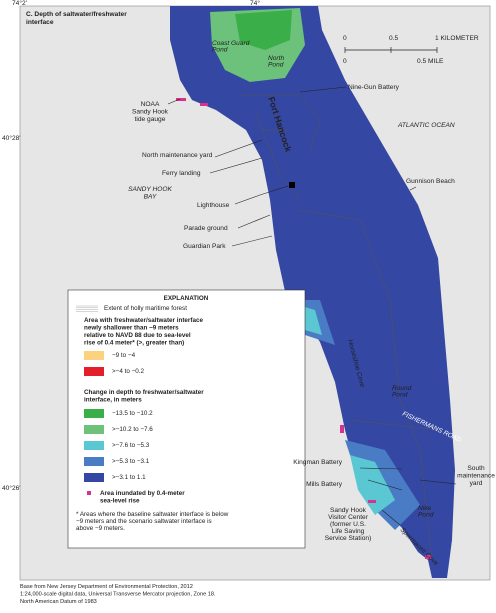  Describe the element at coordinates (131, 328) in the screenshot. I see `legend-group-title: newly shallower than −9 meters` at that location.